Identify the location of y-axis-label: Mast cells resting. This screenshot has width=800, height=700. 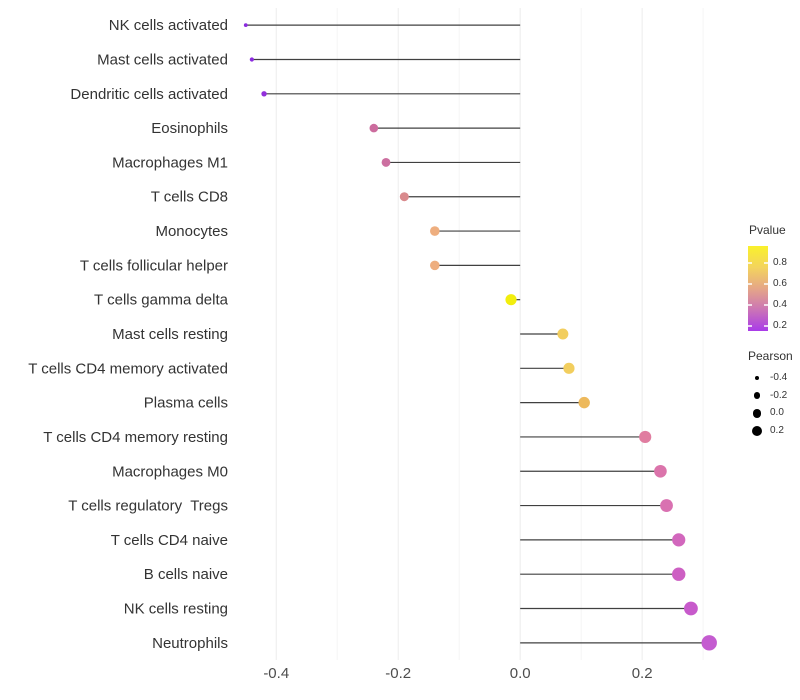
(170, 334).